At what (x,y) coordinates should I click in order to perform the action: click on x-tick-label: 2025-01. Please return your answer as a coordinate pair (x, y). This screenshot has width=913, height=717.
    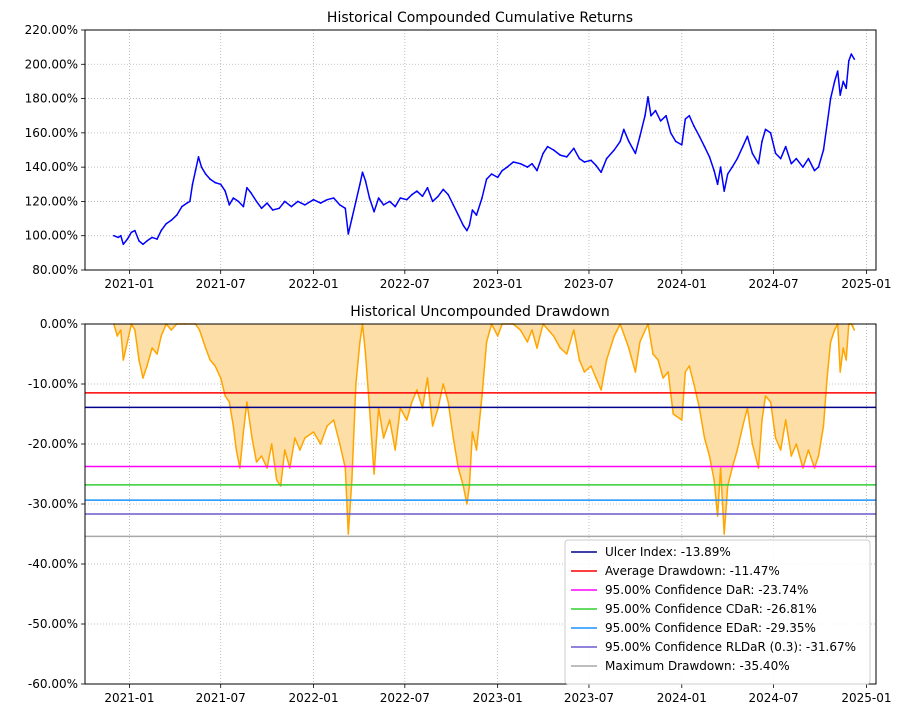
    Looking at the image, I should click on (866, 284).